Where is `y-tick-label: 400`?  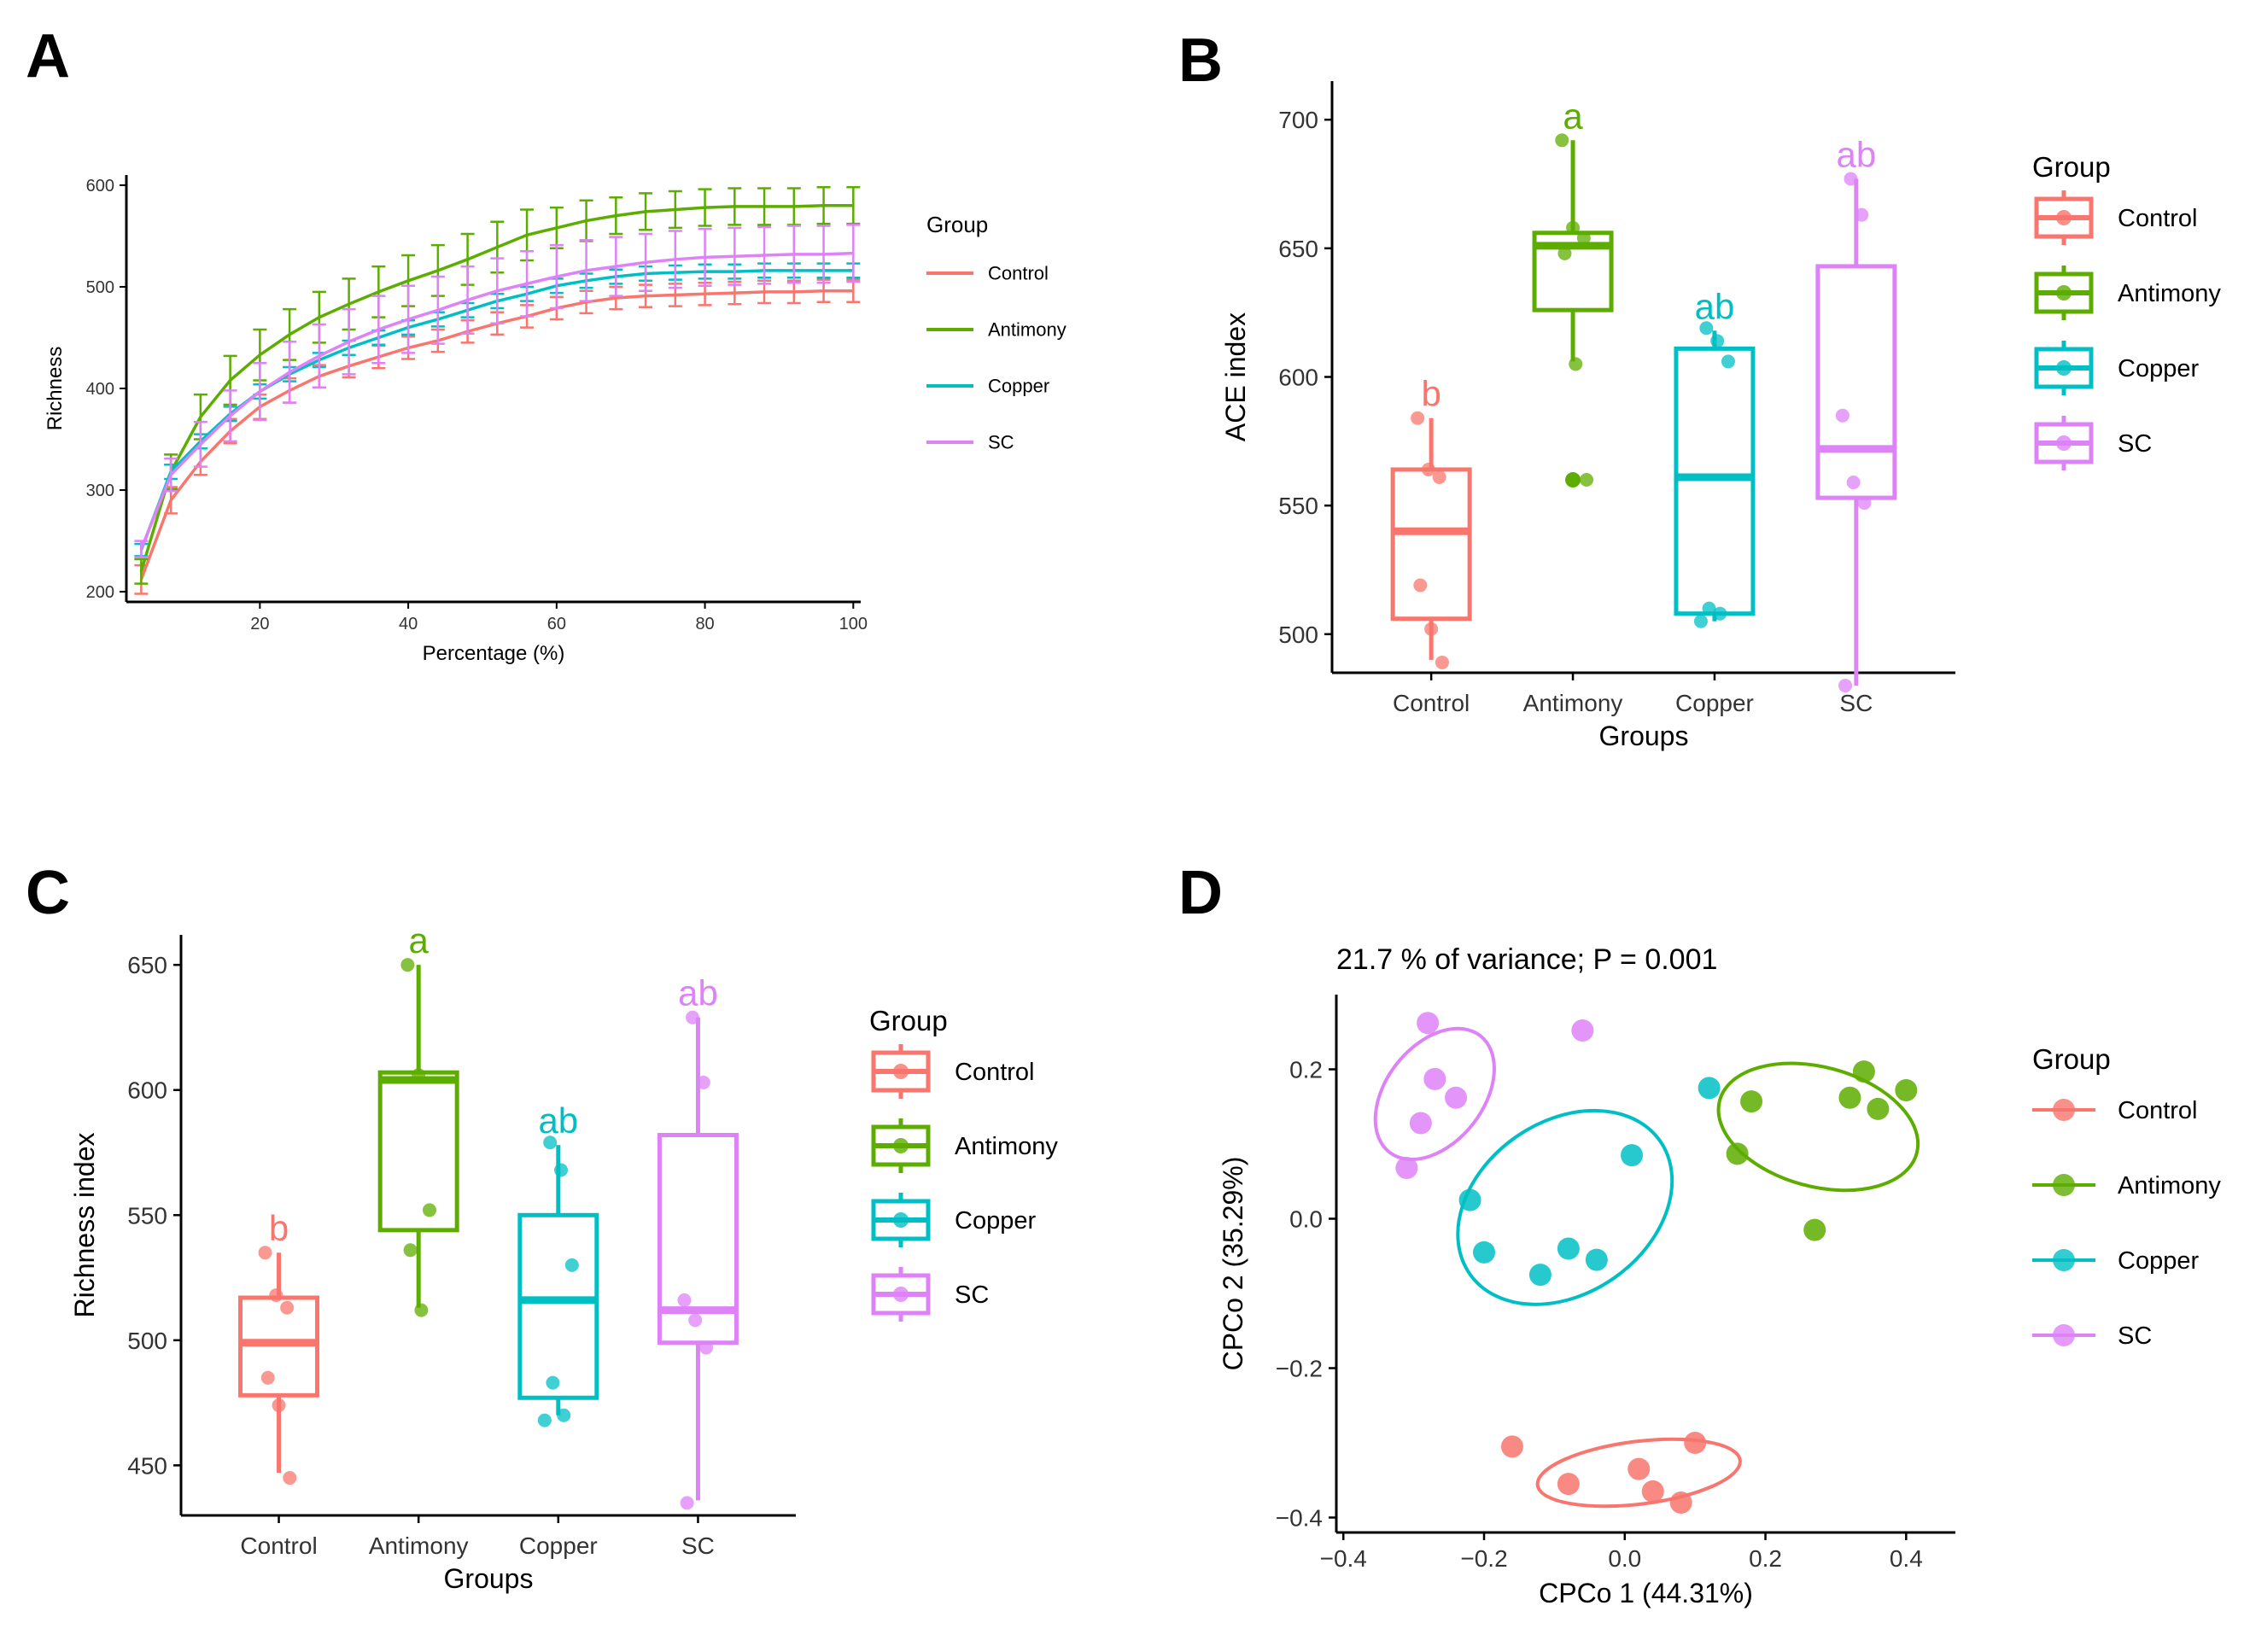 y-tick-label: 400 is located at coordinates (100, 389).